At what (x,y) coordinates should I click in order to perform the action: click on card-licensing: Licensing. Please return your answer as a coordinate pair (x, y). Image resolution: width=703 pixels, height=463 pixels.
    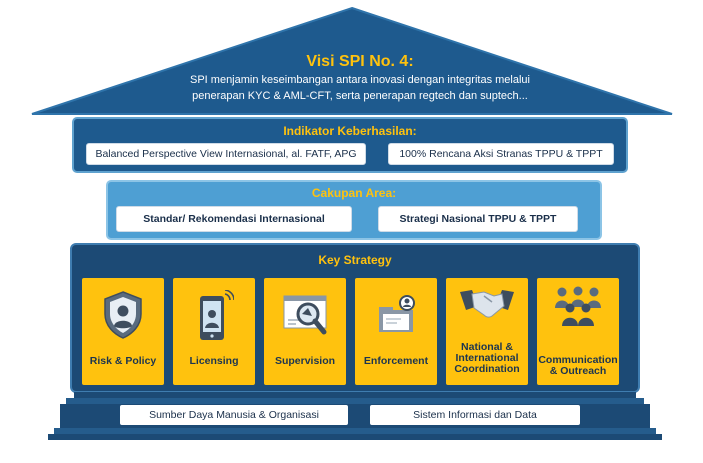
    Looking at the image, I should click on (214, 331).